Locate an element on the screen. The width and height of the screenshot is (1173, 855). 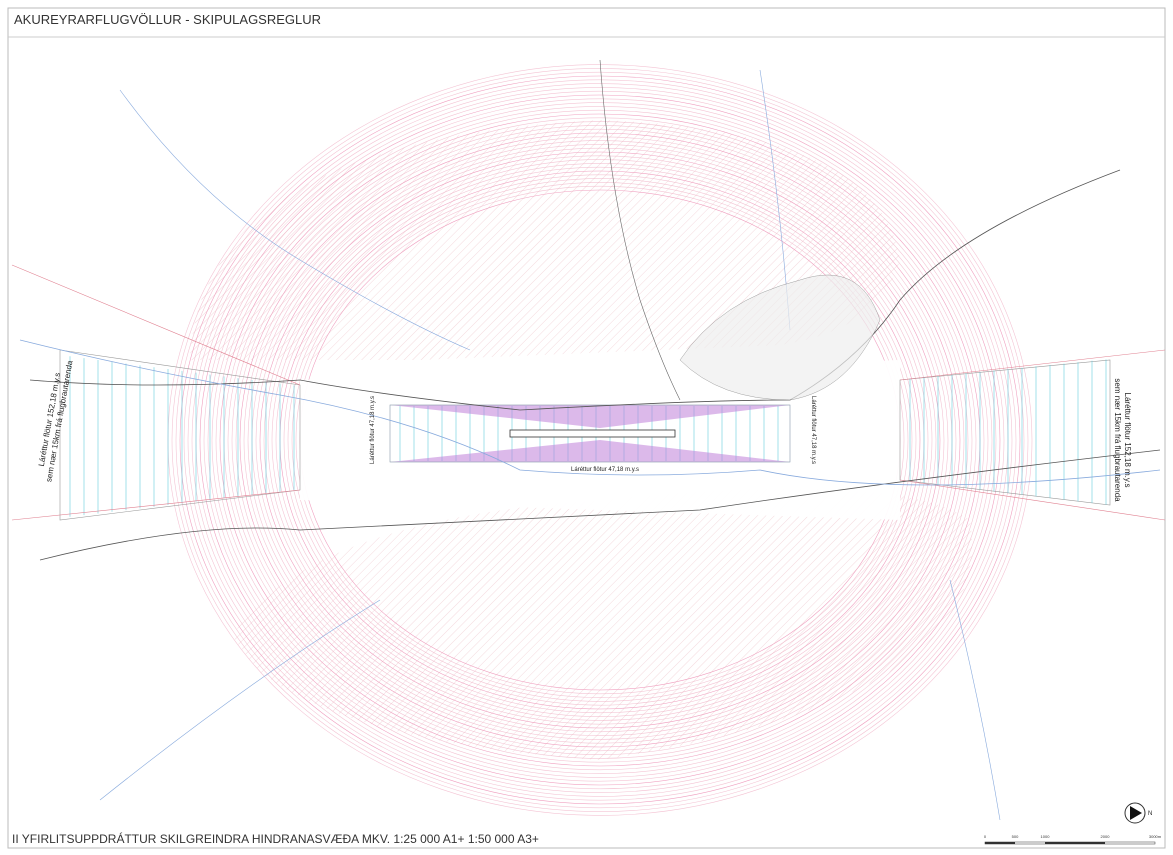
strip is located at coordinates (590, 433).